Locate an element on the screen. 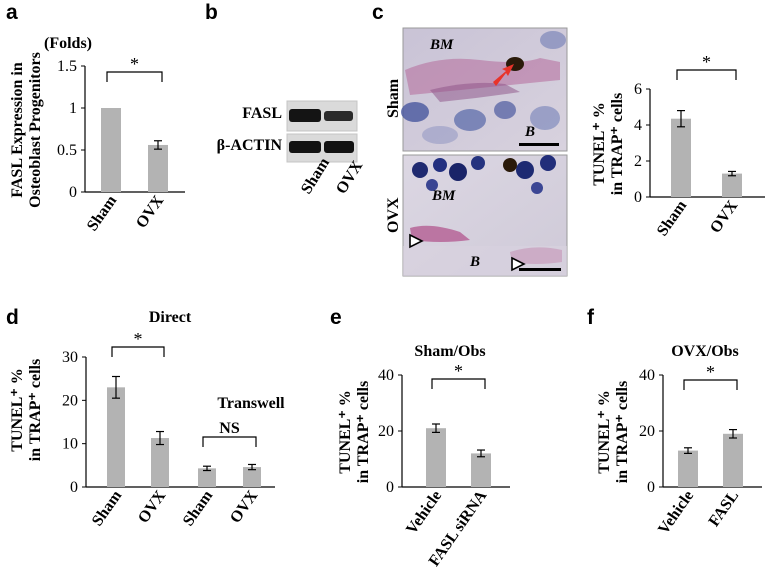  blot-row-label: FASL is located at coordinates (262, 113).